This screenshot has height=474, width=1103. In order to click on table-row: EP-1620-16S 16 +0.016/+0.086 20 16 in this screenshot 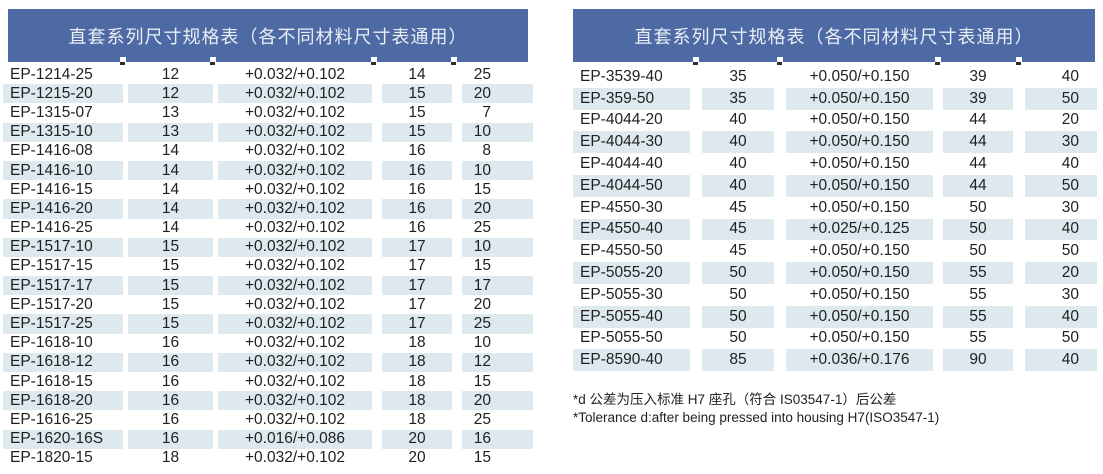, I will do `click(268, 439)`.